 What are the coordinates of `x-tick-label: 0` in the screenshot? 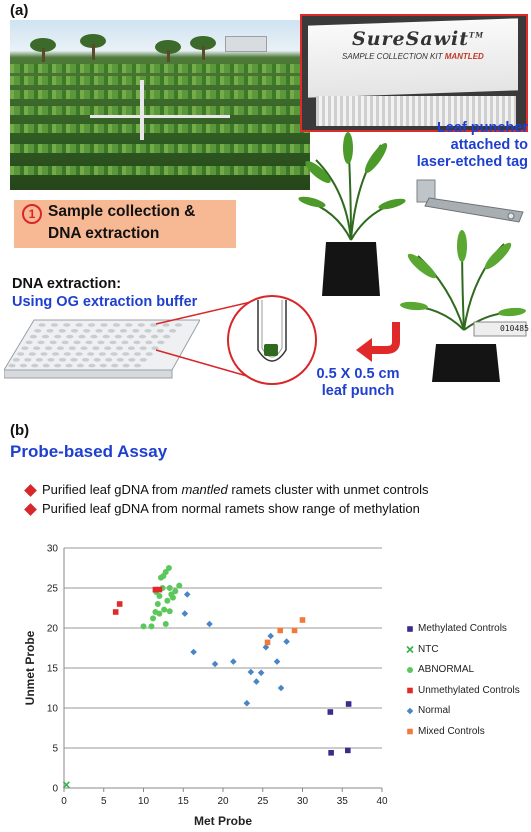 It's located at (64, 801).